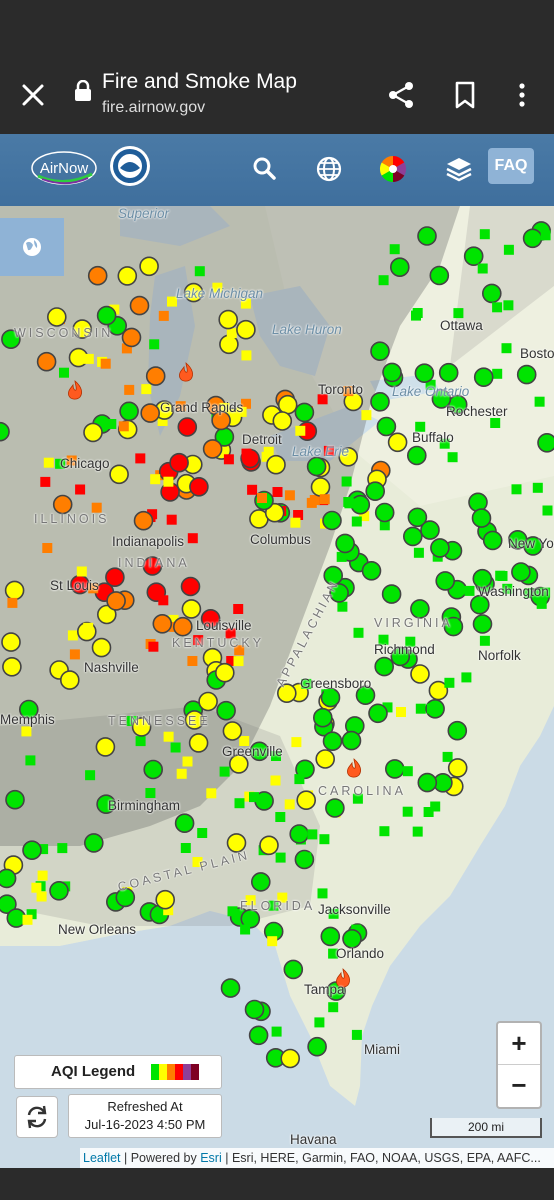 The width and height of the screenshot is (554, 1200). What do you see at coordinates (75, 390) in the screenshot?
I see `fire-icon` at bounding box center [75, 390].